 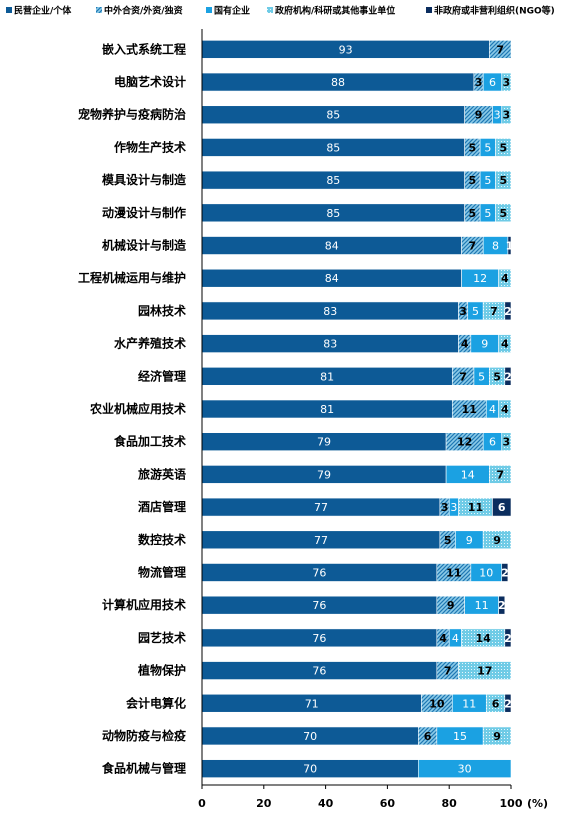 What do you see at coordinates (264, 803) in the screenshot?
I see `x-tick-label: 20` at bounding box center [264, 803].